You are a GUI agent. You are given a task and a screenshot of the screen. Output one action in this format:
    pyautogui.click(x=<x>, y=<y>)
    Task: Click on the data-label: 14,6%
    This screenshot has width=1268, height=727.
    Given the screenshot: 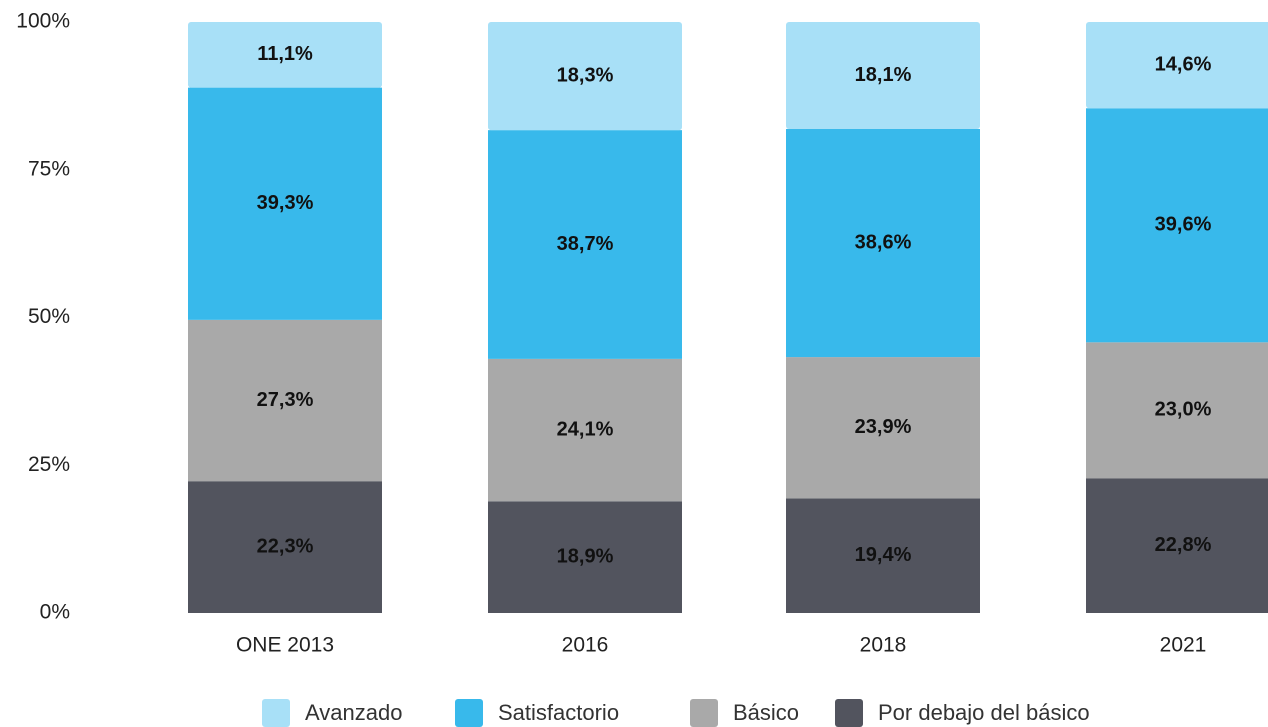 What is the action you would take?
    pyautogui.click(x=1183, y=64)
    